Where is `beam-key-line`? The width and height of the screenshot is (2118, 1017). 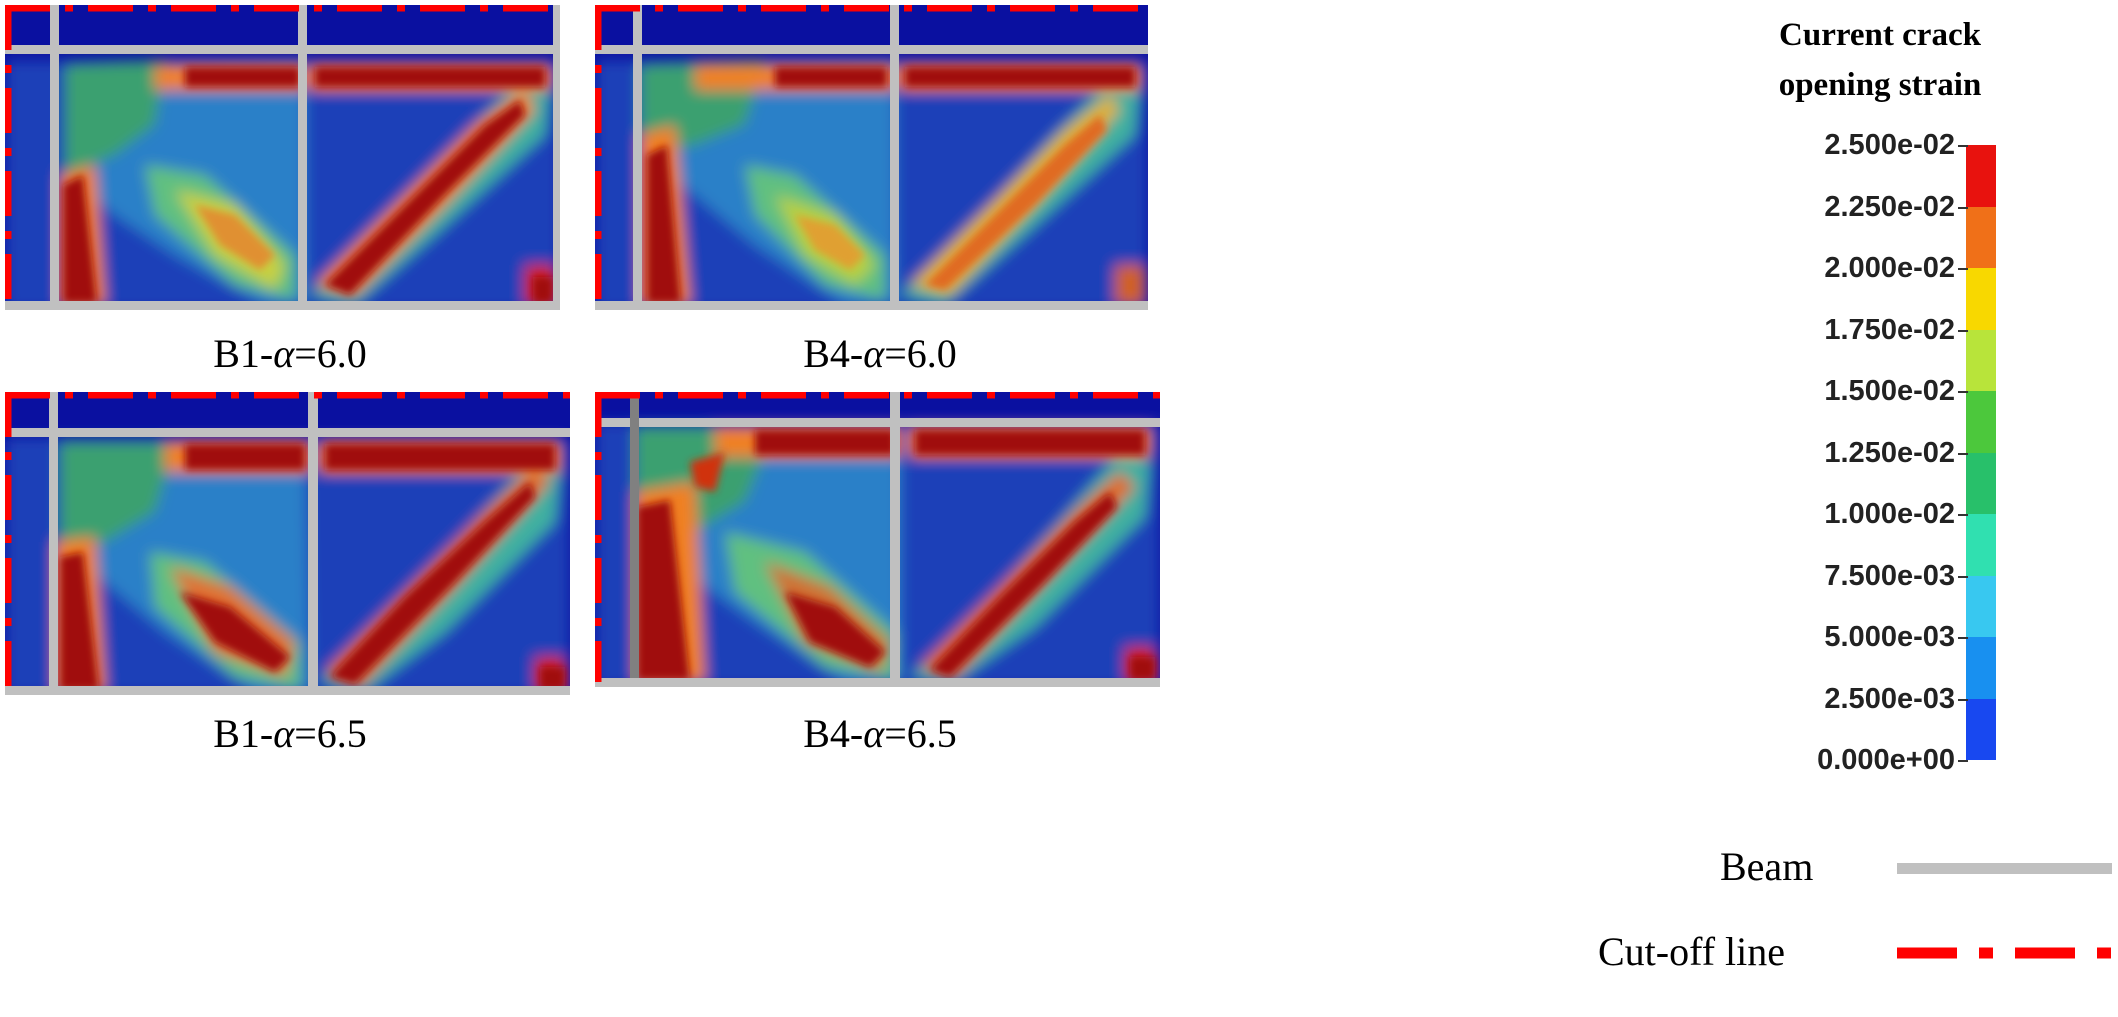 beam-key-line is located at coordinates (2004, 868).